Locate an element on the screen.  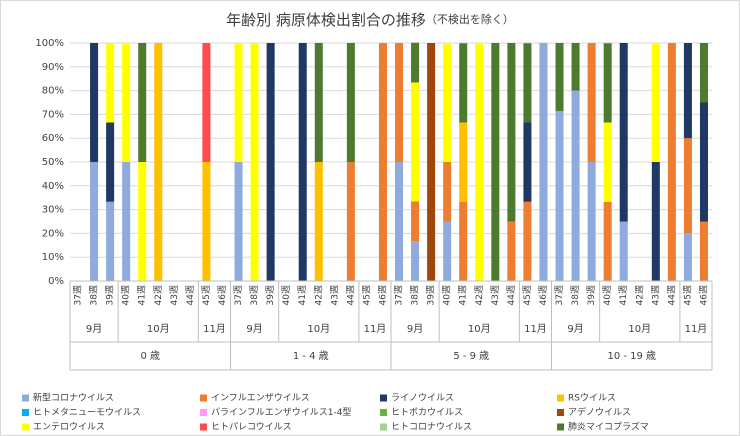
group-label: 0 歳 is located at coordinates (150, 356).